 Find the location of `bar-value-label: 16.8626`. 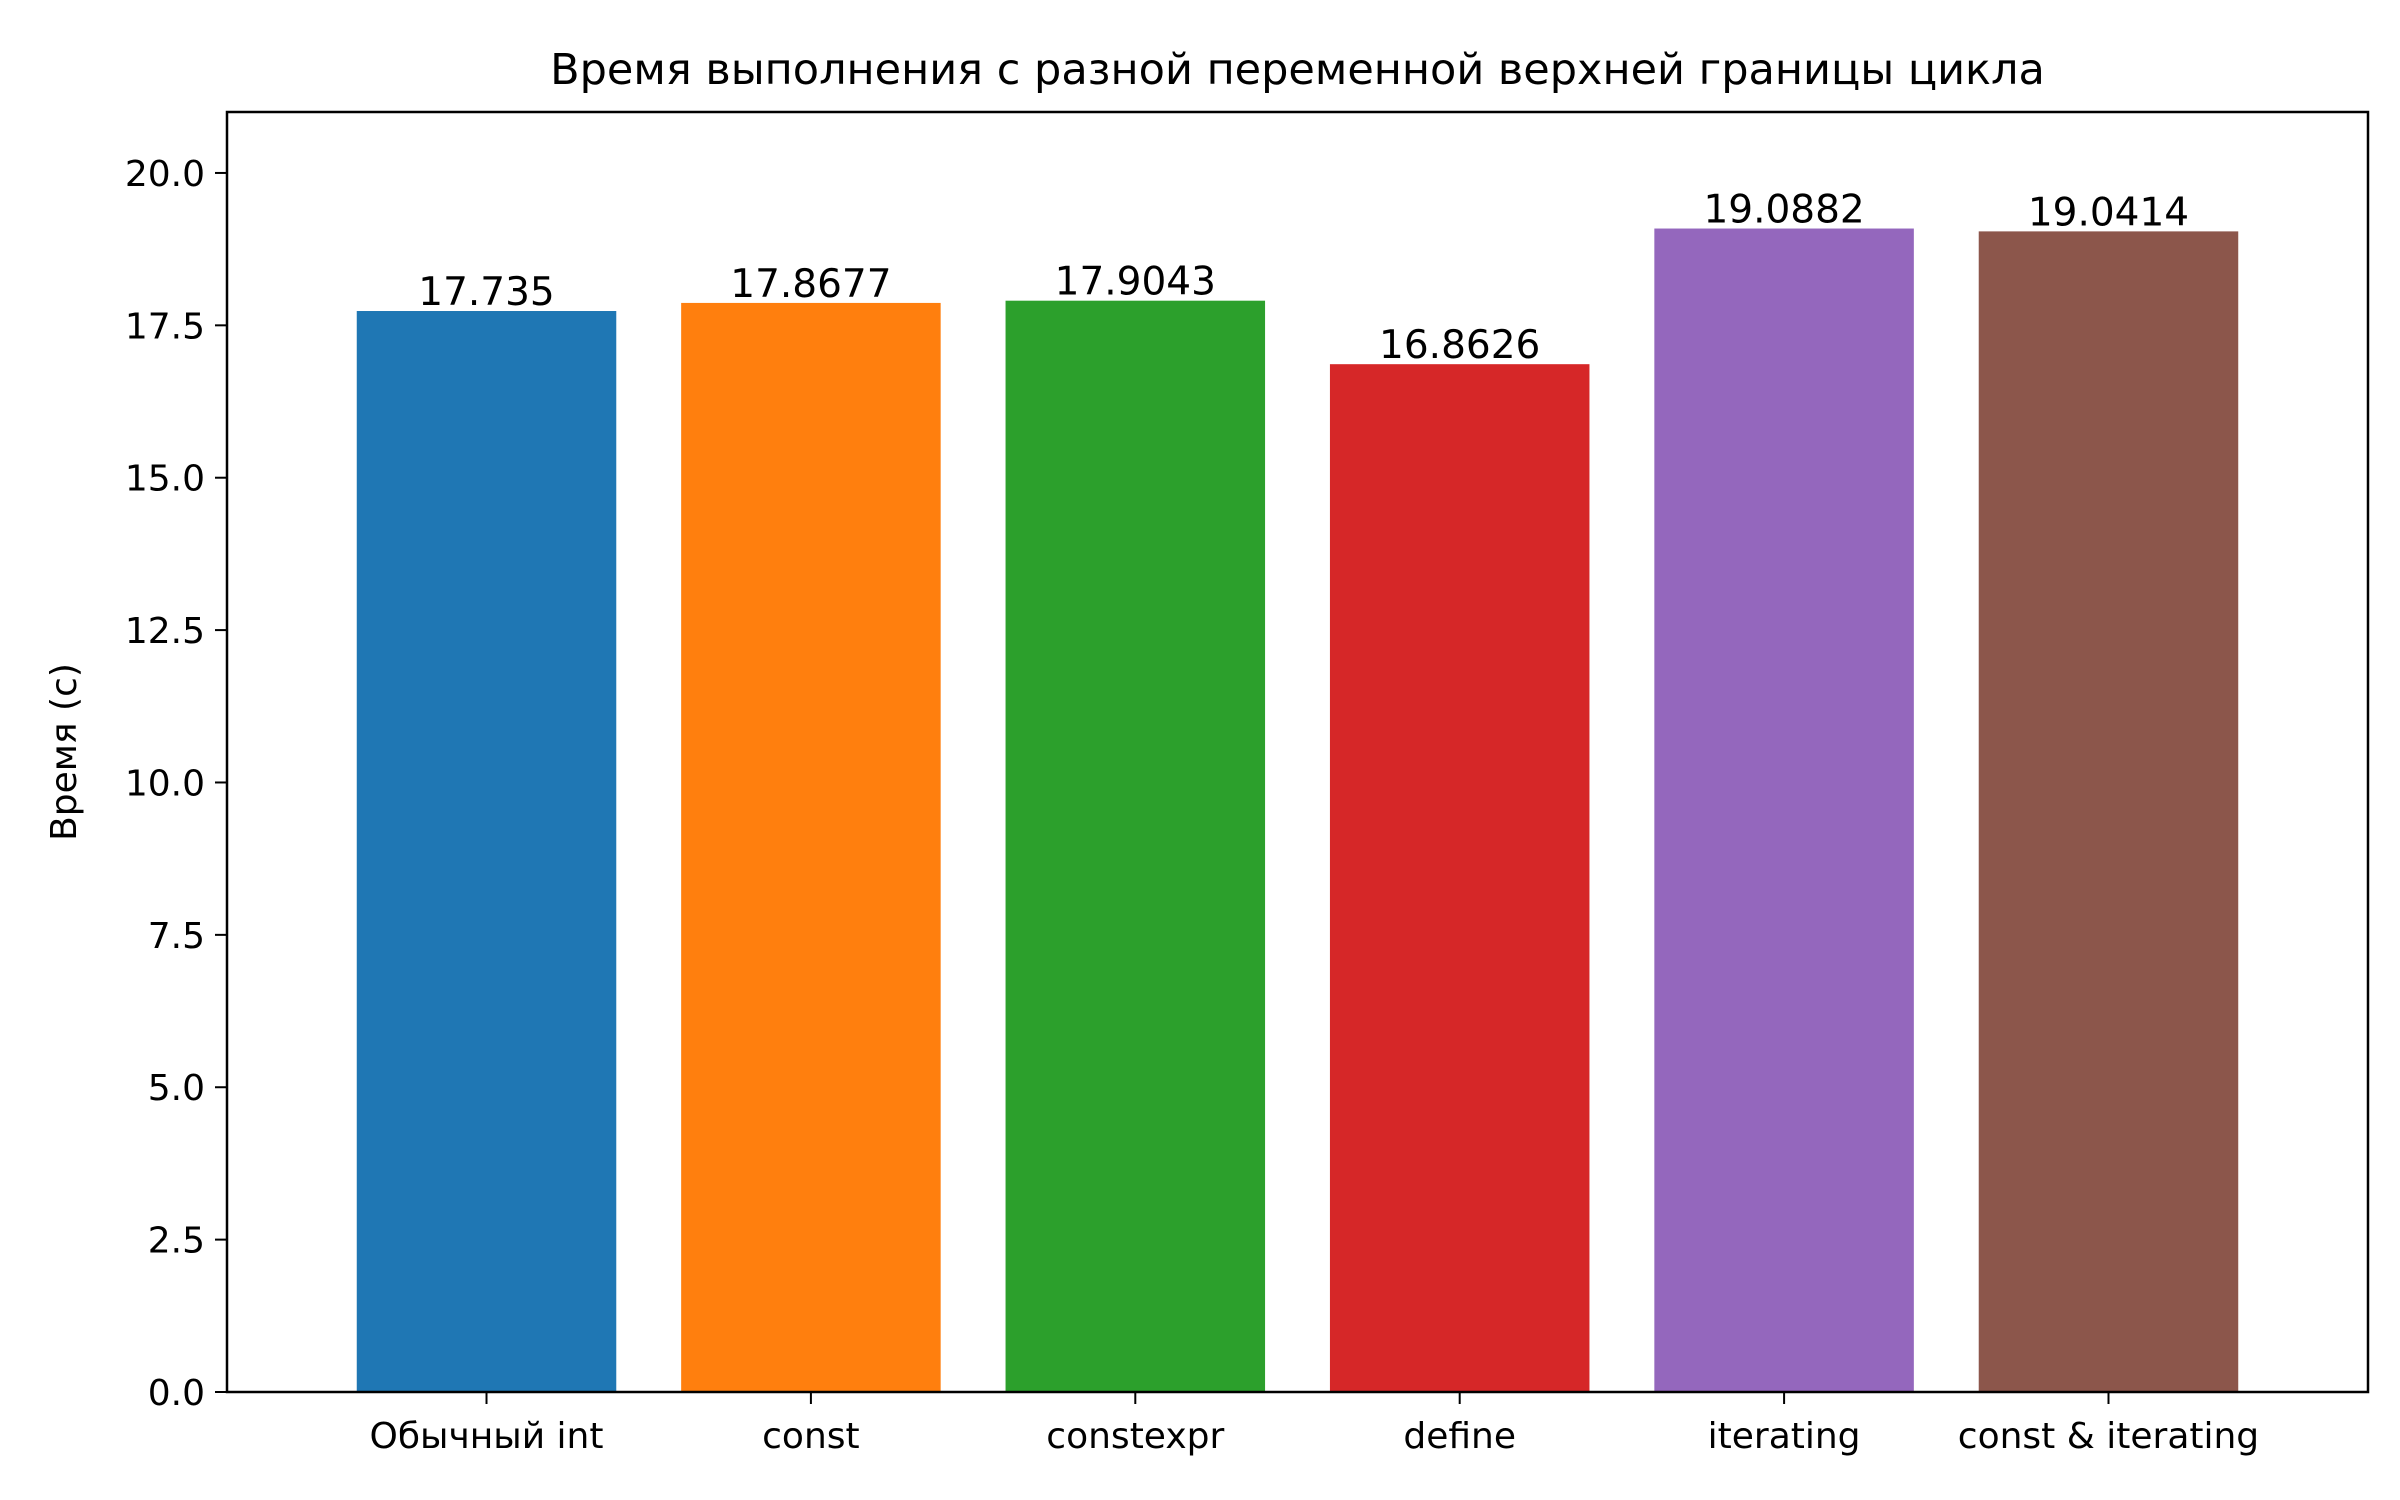

bar-value-label: 16.8626 is located at coordinates (1459, 345).